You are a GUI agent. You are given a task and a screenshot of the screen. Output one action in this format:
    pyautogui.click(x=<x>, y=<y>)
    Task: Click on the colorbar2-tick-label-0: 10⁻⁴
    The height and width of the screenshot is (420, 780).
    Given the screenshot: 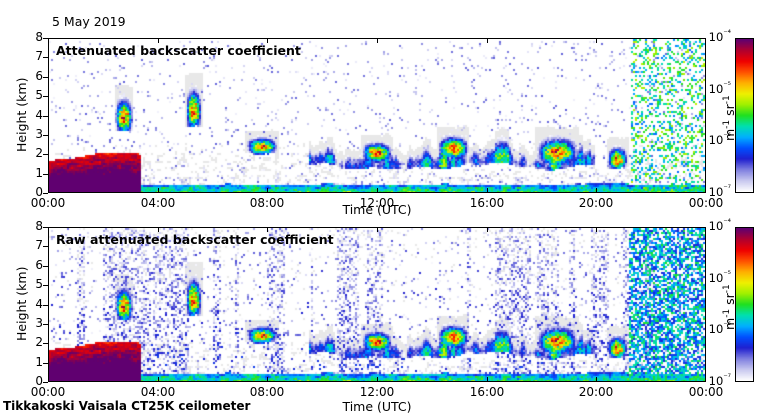 What is the action you would take?
    pyautogui.click(x=719, y=225)
    